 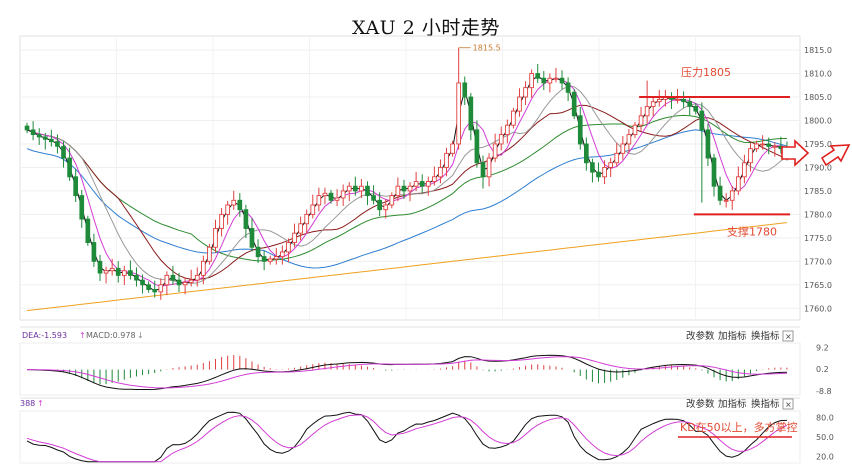 What do you see at coordinates (824, 391) in the screenshot?
I see `macd-tick-label: -8.8` at bounding box center [824, 391].